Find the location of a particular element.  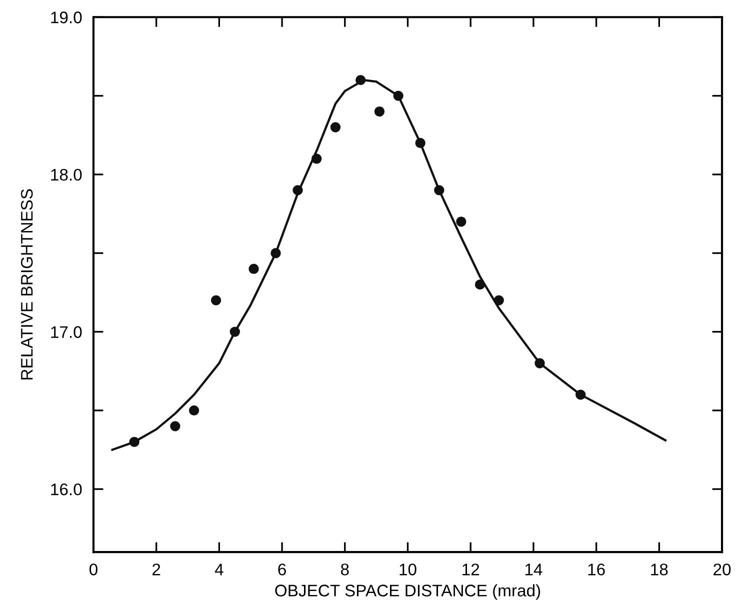

x-tick-label: 14 is located at coordinates (533, 570).